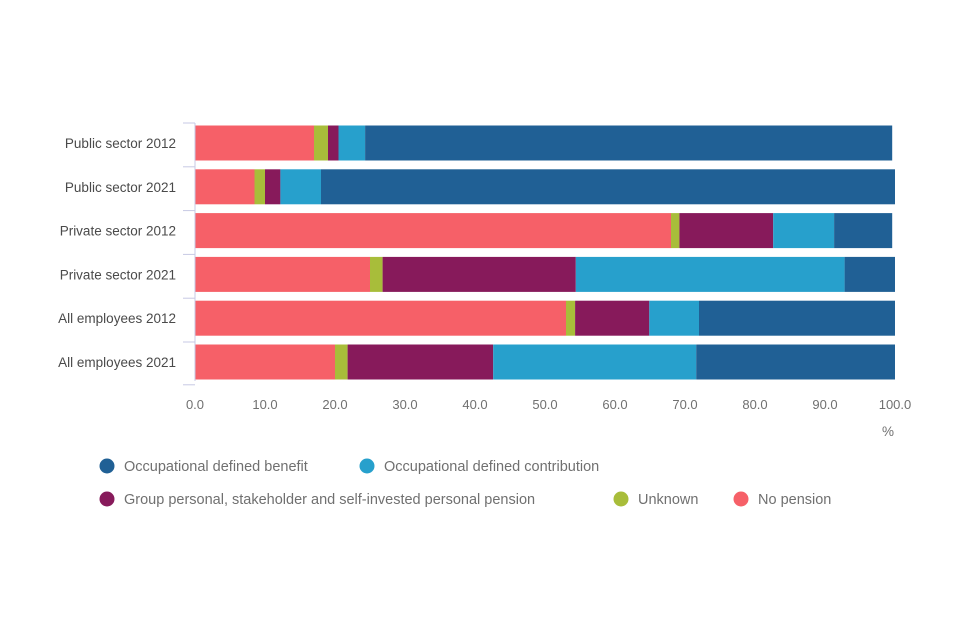  What do you see at coordinates (491, 467) in the screenshot?
I see `legend-label-occupational-defined-contribution: Occupational defined contribution` at bounding box center [491, 467].